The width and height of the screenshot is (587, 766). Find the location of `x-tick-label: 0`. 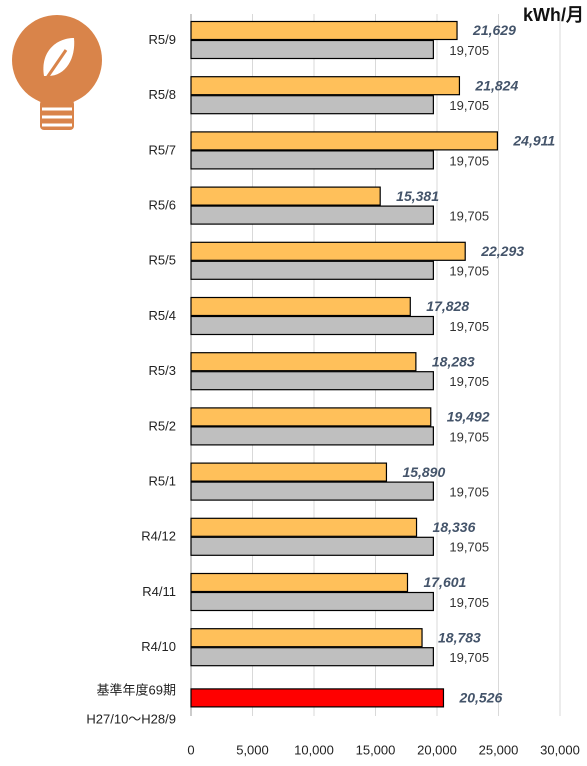

x-tick-label: 0 is located at coordinates (190, 749).